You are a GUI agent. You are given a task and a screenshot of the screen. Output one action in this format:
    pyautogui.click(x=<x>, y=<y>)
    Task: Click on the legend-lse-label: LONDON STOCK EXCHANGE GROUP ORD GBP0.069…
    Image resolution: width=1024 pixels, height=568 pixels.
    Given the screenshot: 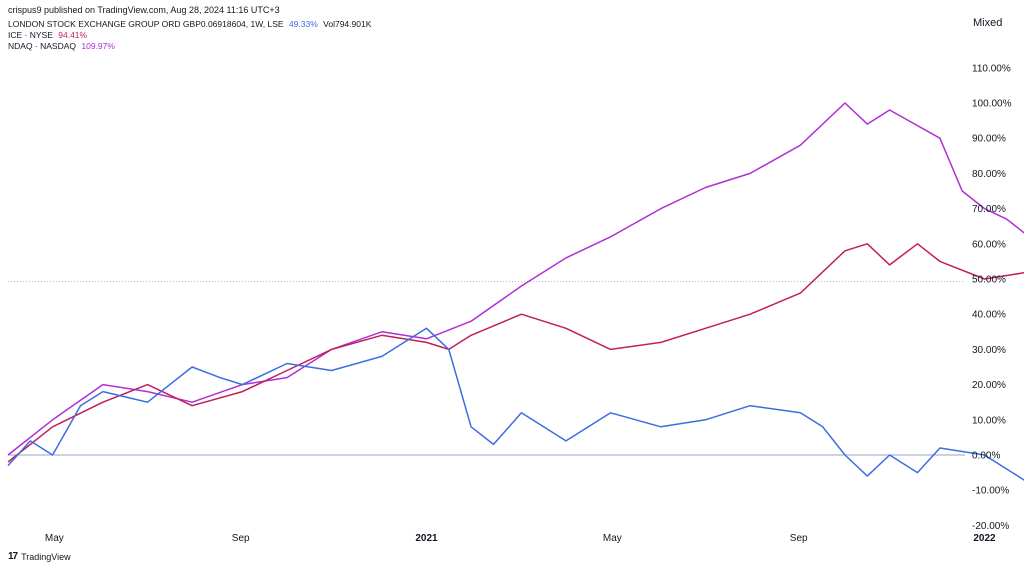 What is the action you would take?
    pyautogui.click(x=146, y=24)
    